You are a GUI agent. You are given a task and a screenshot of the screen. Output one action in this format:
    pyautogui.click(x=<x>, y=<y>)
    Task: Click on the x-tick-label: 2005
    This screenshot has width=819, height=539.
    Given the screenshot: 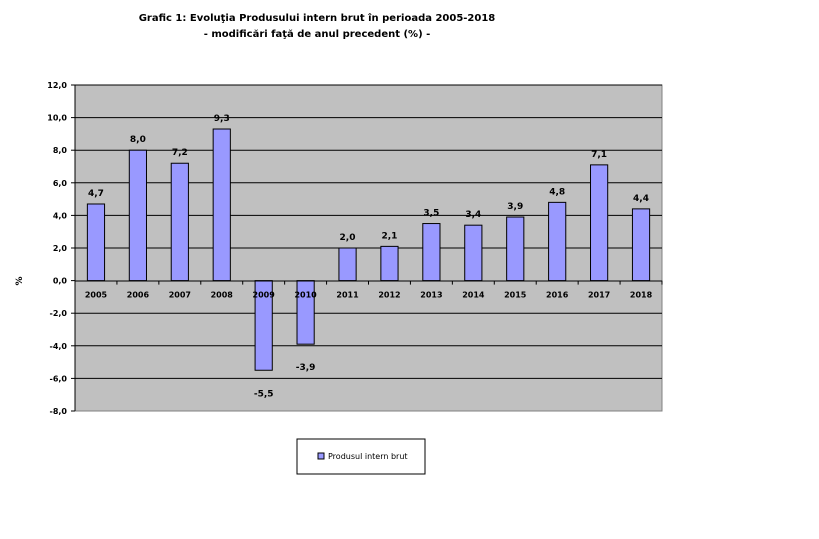 What is the action you would take?
    pyautogui.click(x=96, y=295)
    